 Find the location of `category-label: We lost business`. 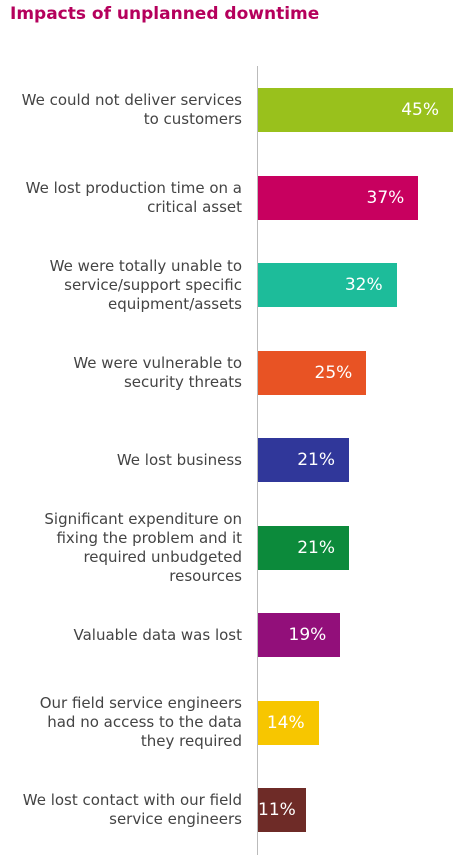

category-label: We lost business is located at coordinates (179, 459).